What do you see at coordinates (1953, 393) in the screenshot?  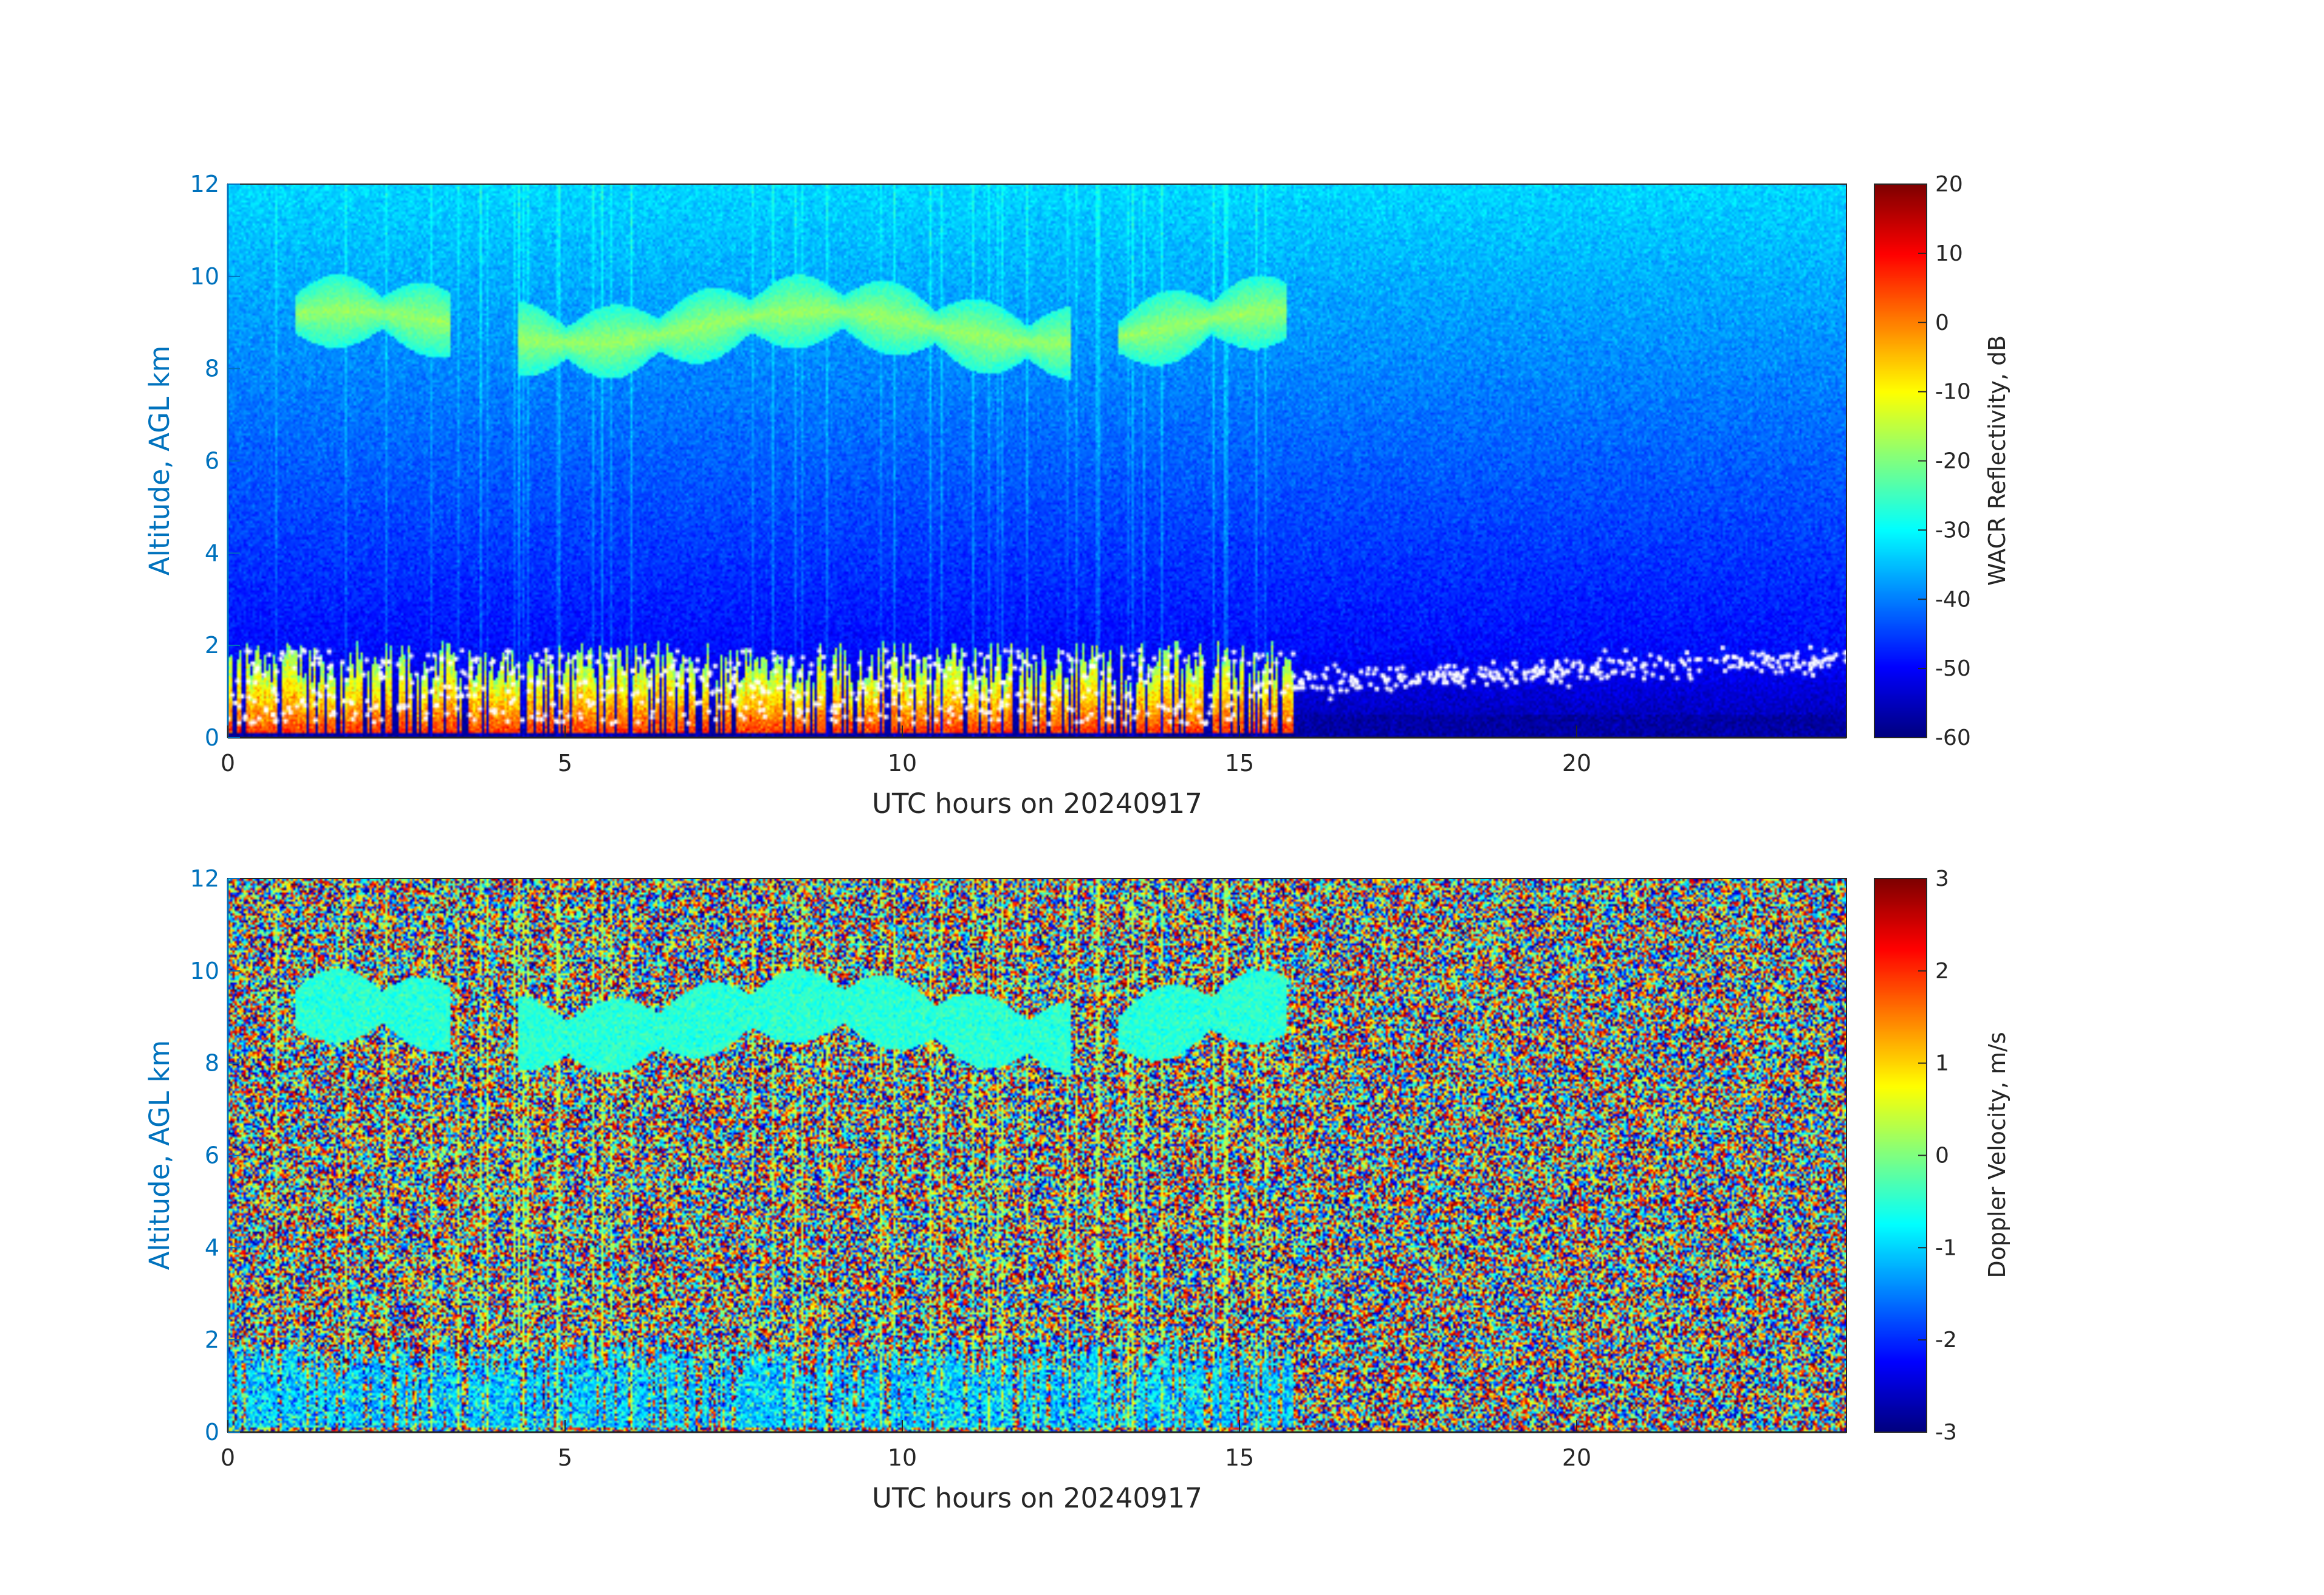 I see `colorbar-tick-label: -10` at bounding box center [1953, 393].